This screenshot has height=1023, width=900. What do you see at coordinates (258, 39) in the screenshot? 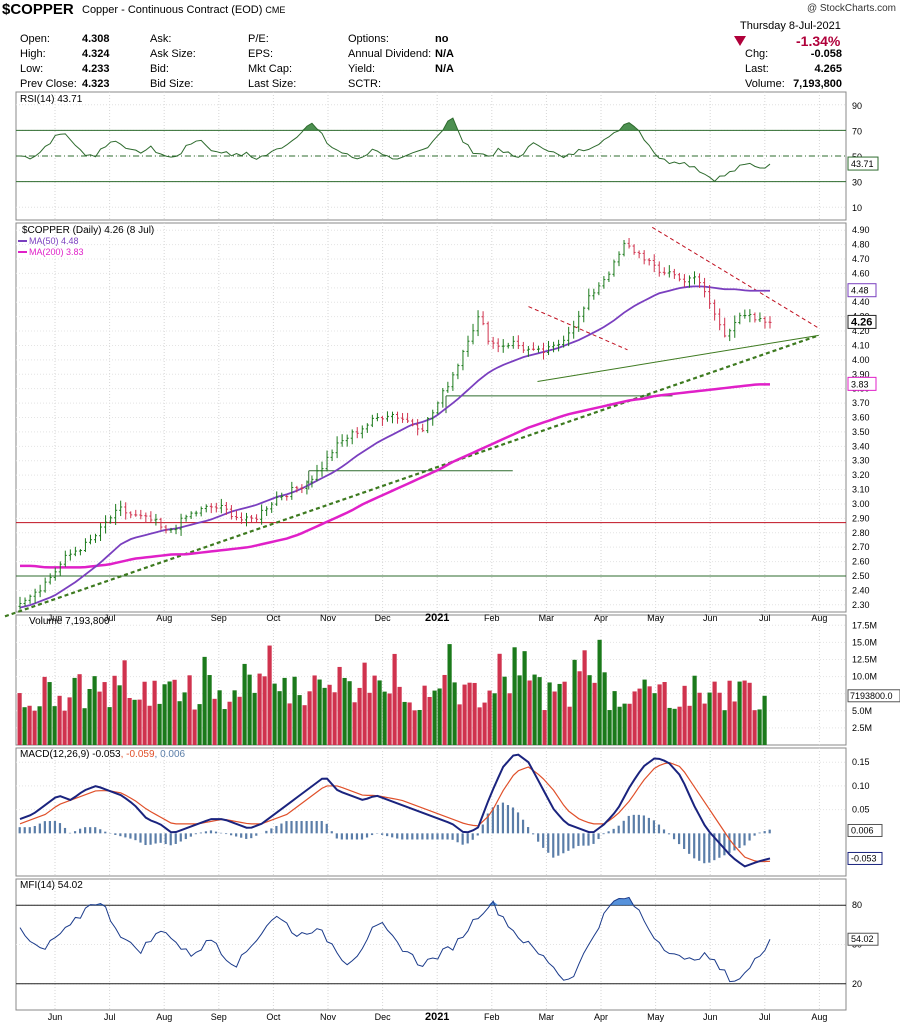
I see `quote3-label: P/E:` at bounding box center [258, 39].